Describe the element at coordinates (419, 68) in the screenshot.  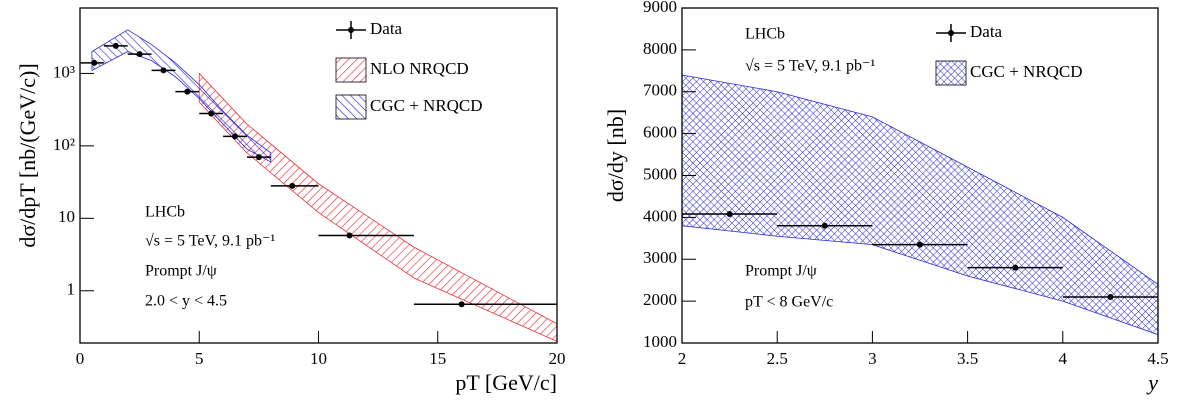
I see `legend-label: NLO NRQCD` at that location.